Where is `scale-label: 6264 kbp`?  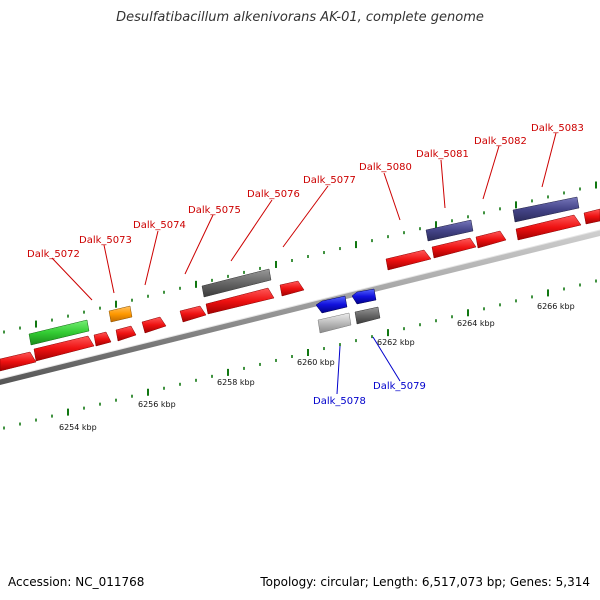 scale-label: 6264 kbp is located at coordinates (476, 323).